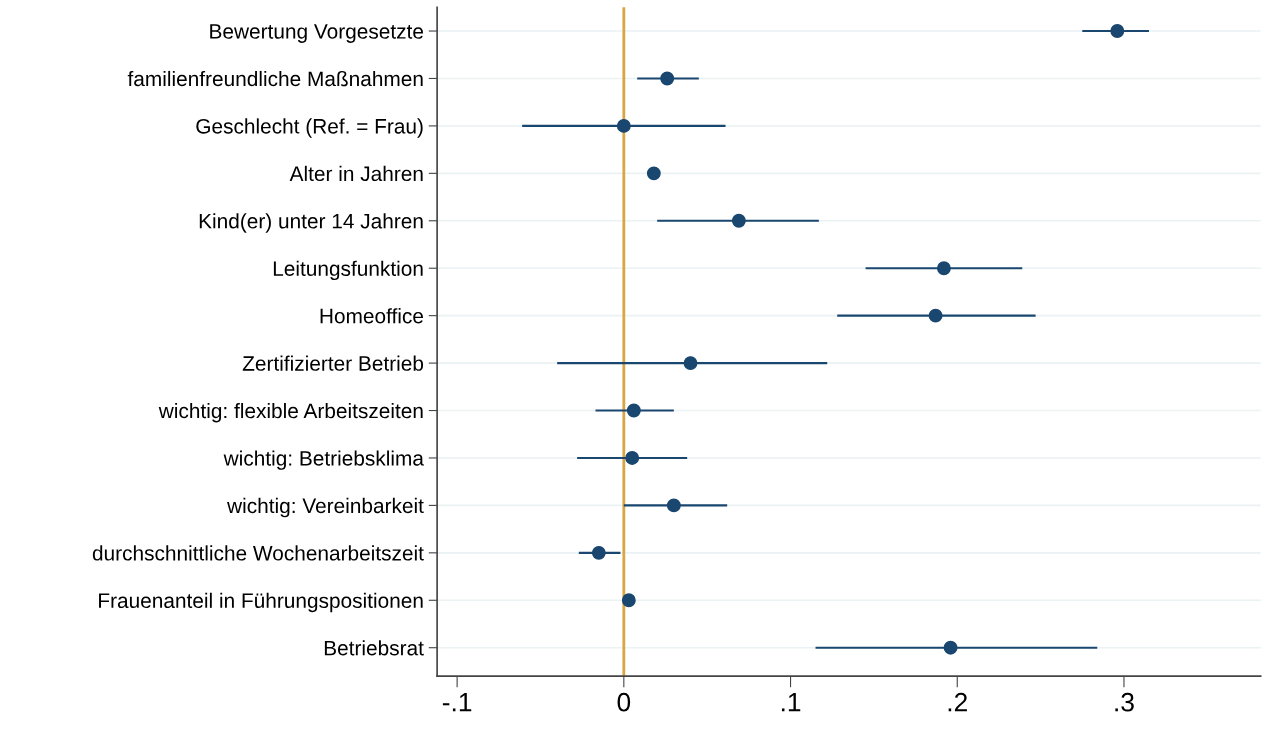 The height and width of the screenshot is (731, 1267). I want to click on y-tick-label: Alter in Jahren, so click(356, 173).